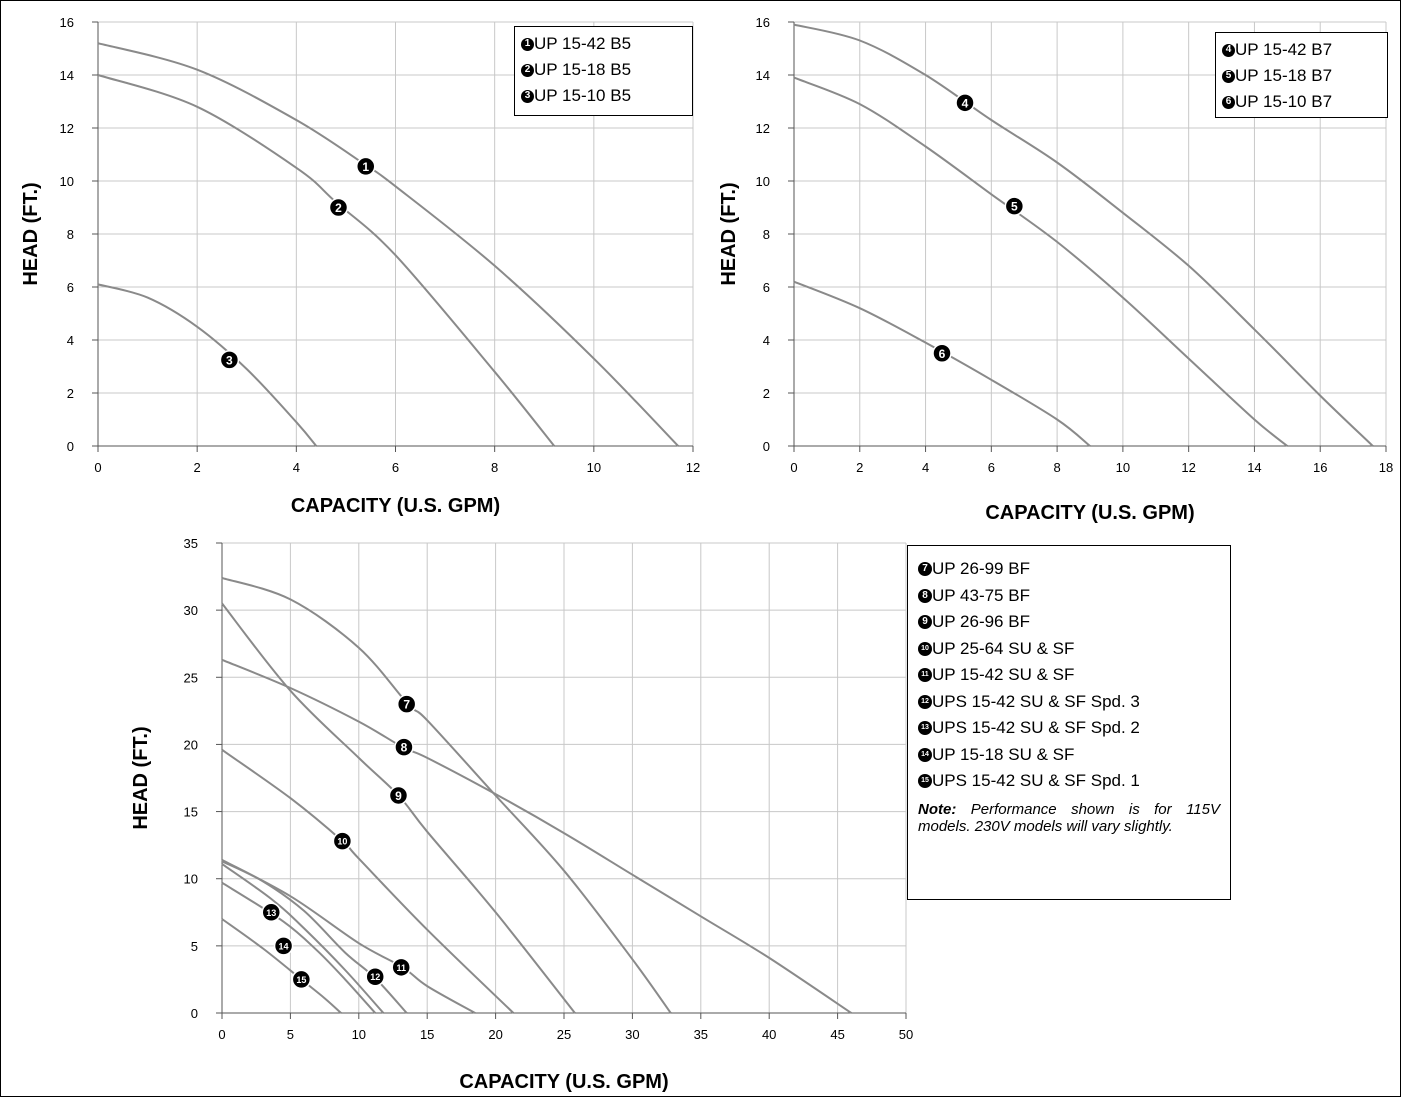 The height and width of the screenshot is (1099, 1403). I want to click on legend-label: UP 26-99 BF, so click(981, 568).